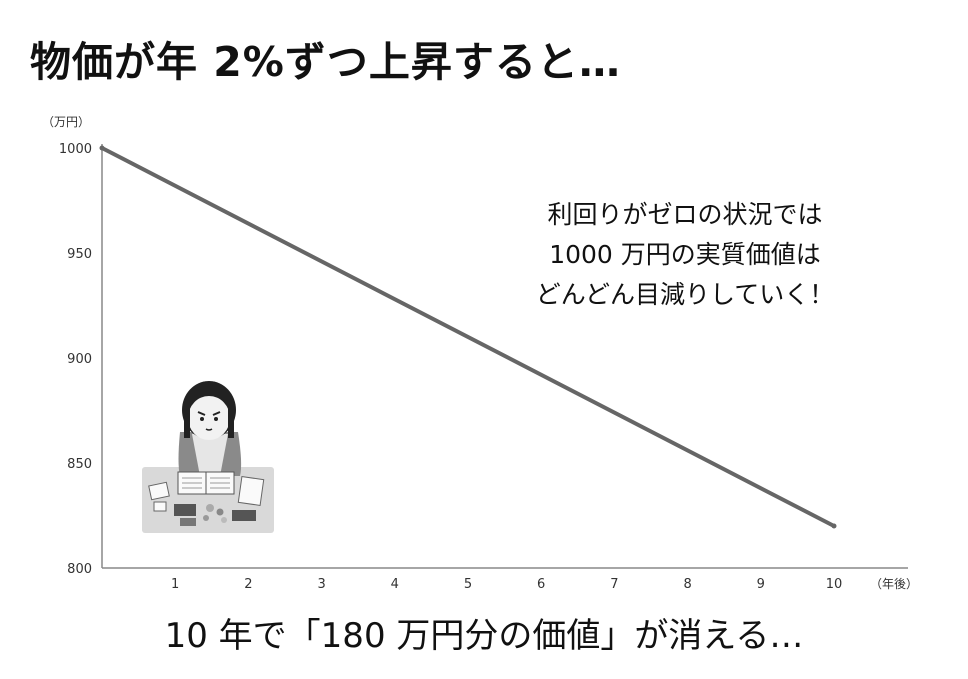 Image resolution: width=968 pixels, height=679 pixels. I want to click on y-tick-label: 800, so click(79, 569).